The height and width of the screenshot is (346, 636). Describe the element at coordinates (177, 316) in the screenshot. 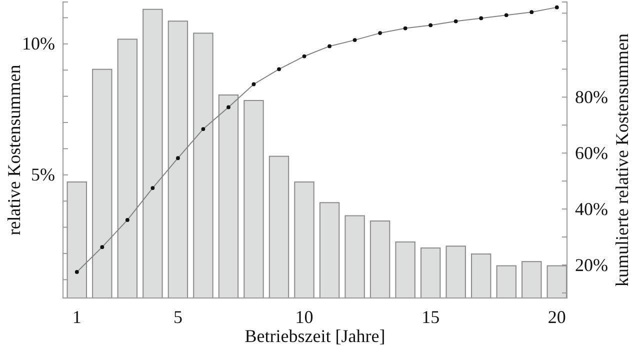

I see `x-tick-label: 5` at that location.